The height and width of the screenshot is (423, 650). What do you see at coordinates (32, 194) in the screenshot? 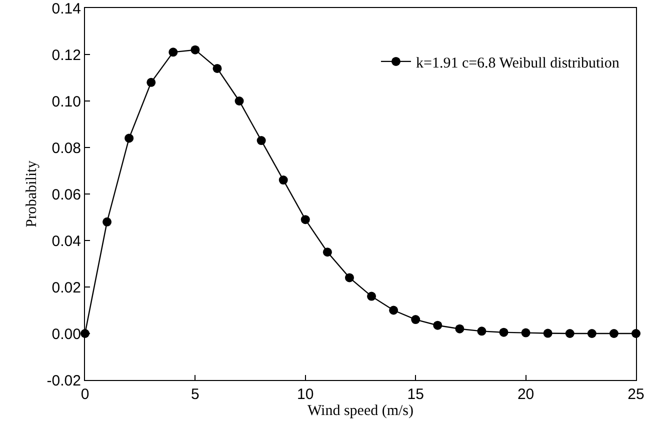
I see `y-axis-title: Probability` at bounding box center [32, 194].